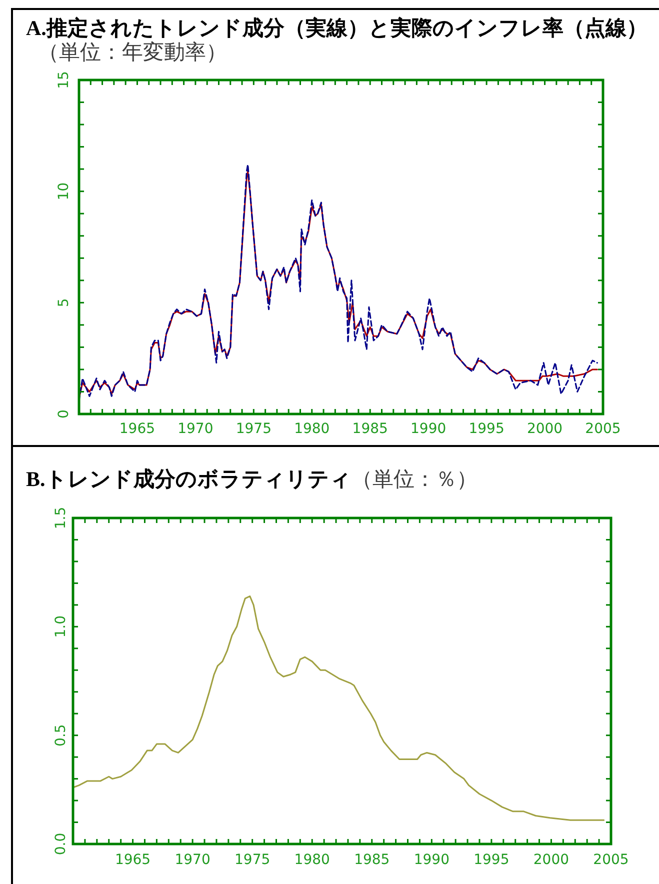 The image size is (659, 884). What do you see at coordinates (64, 191) in the screenshot?
I see `y-tick-label: 10` at bounding box center [64, 191].